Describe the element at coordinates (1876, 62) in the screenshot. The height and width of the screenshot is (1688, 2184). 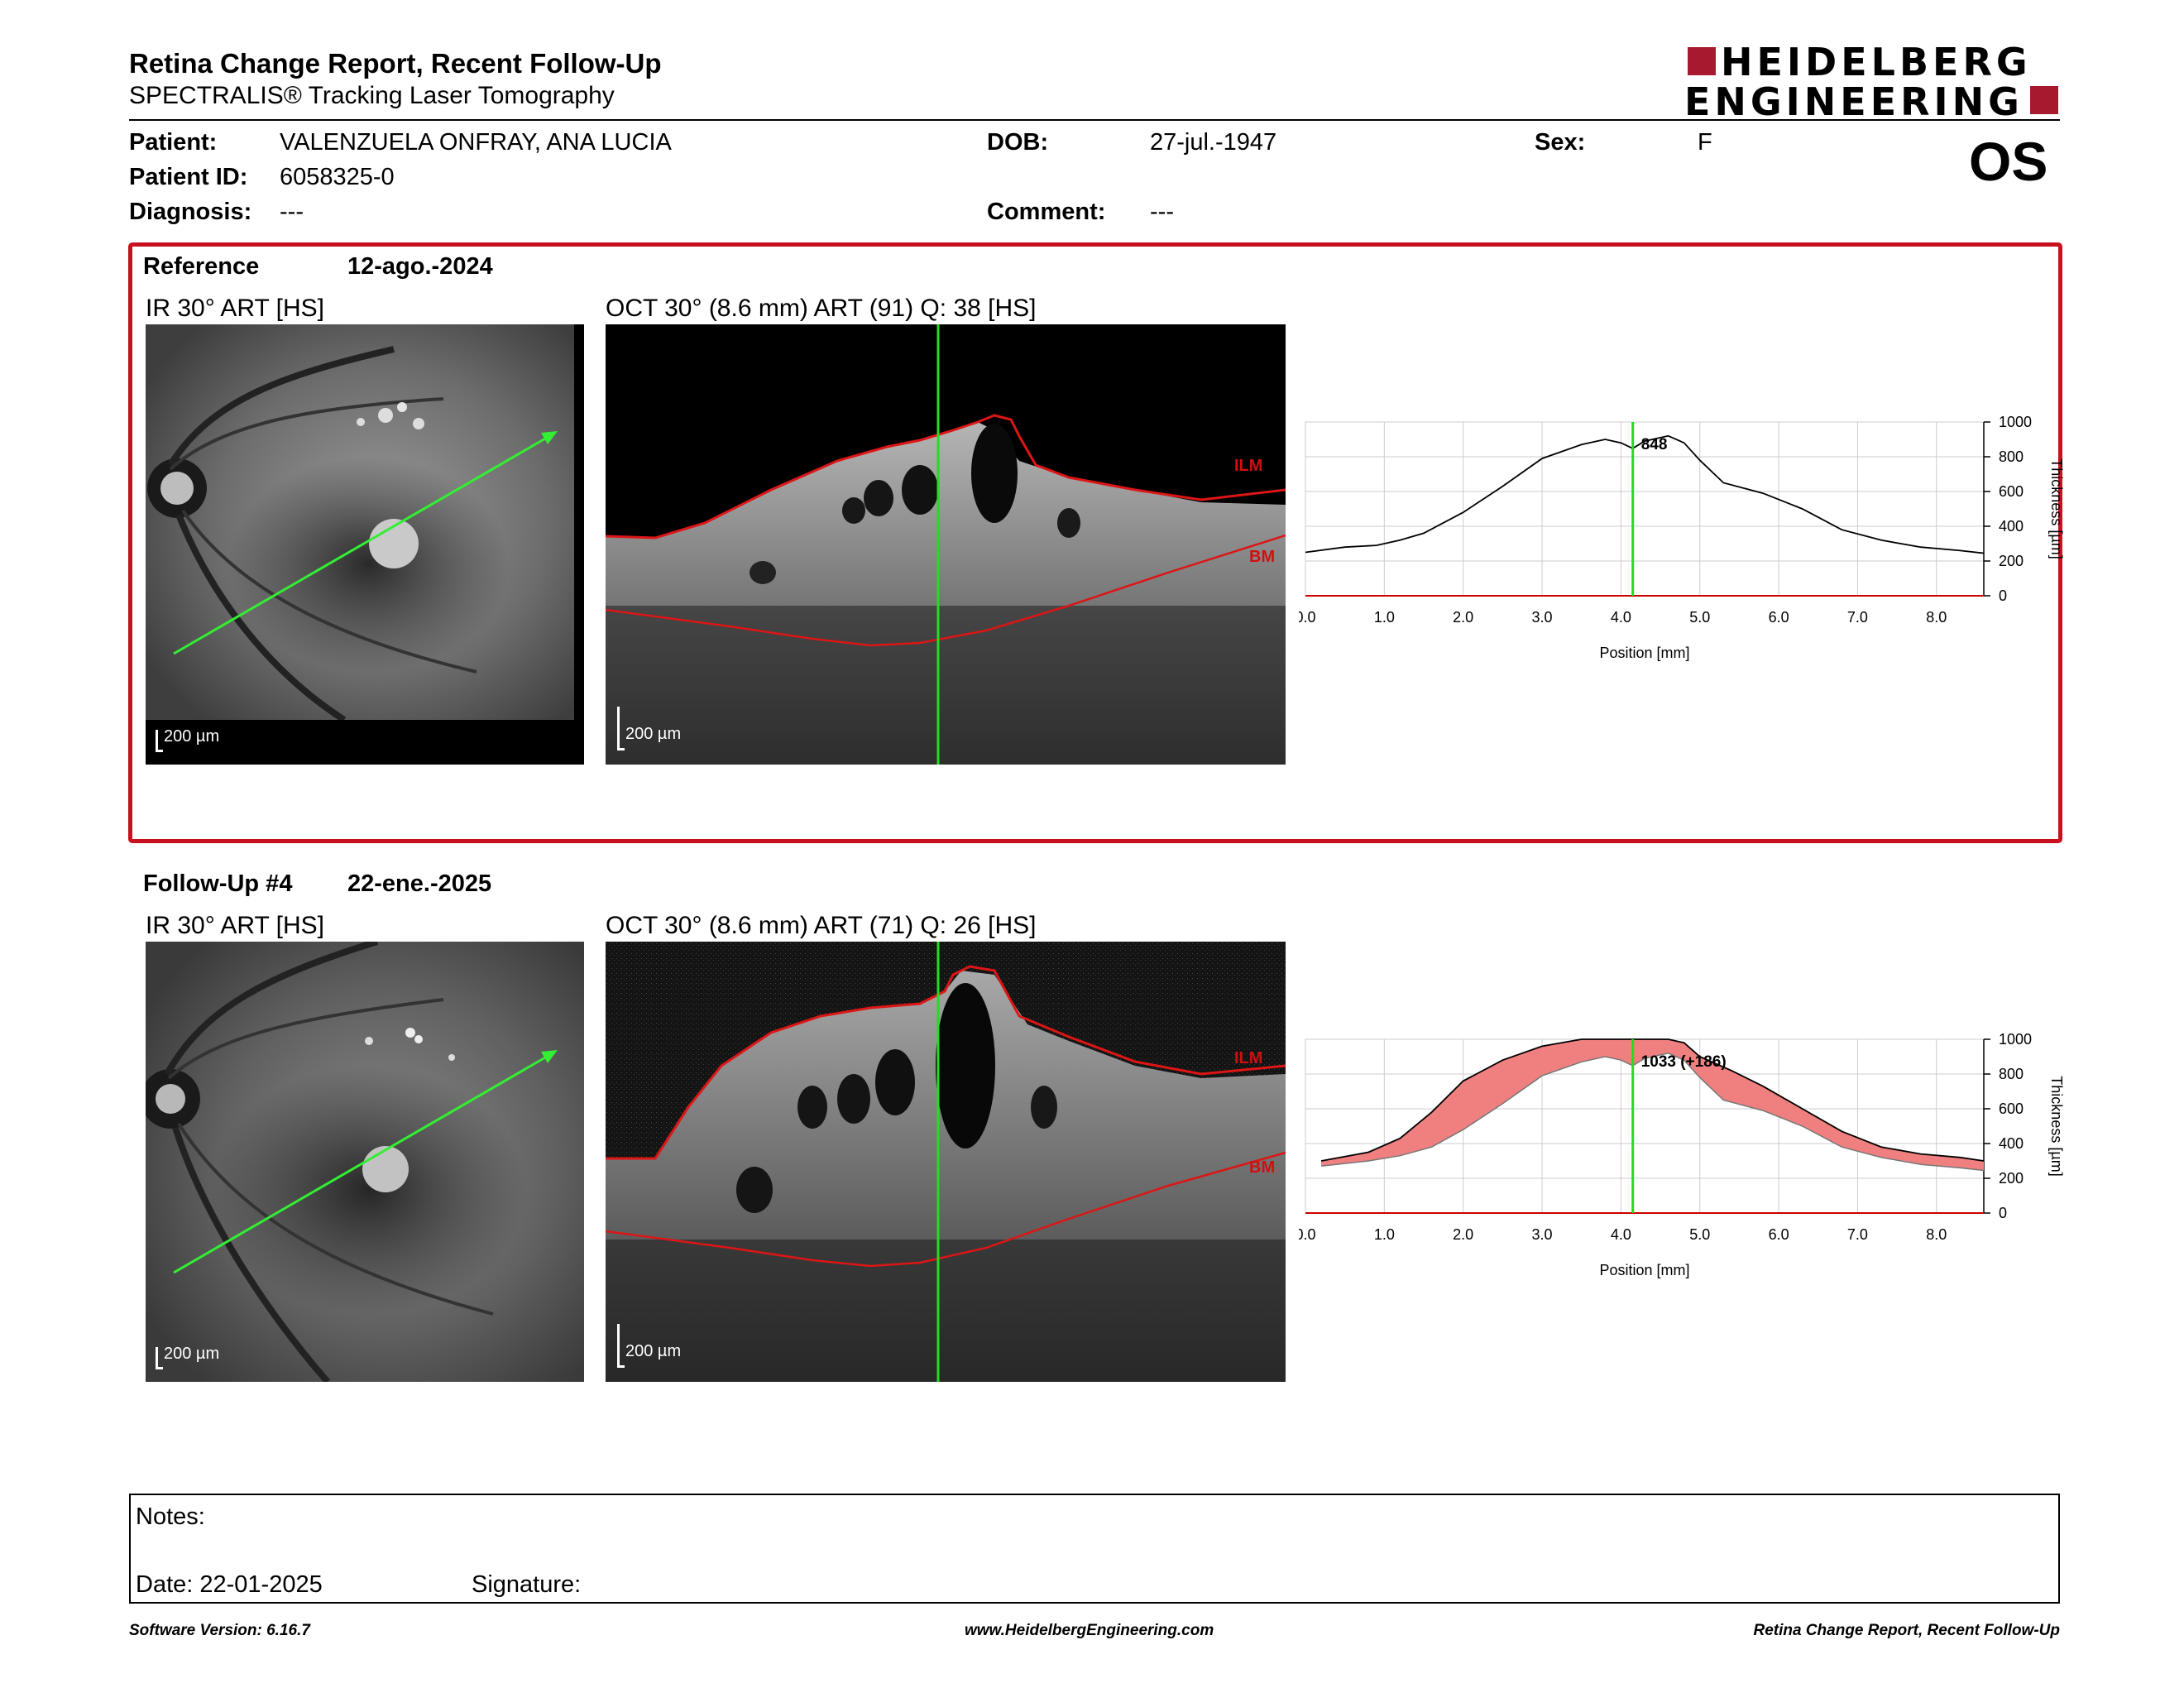
I see `logo-line1: HEIDELBERG` at that location.